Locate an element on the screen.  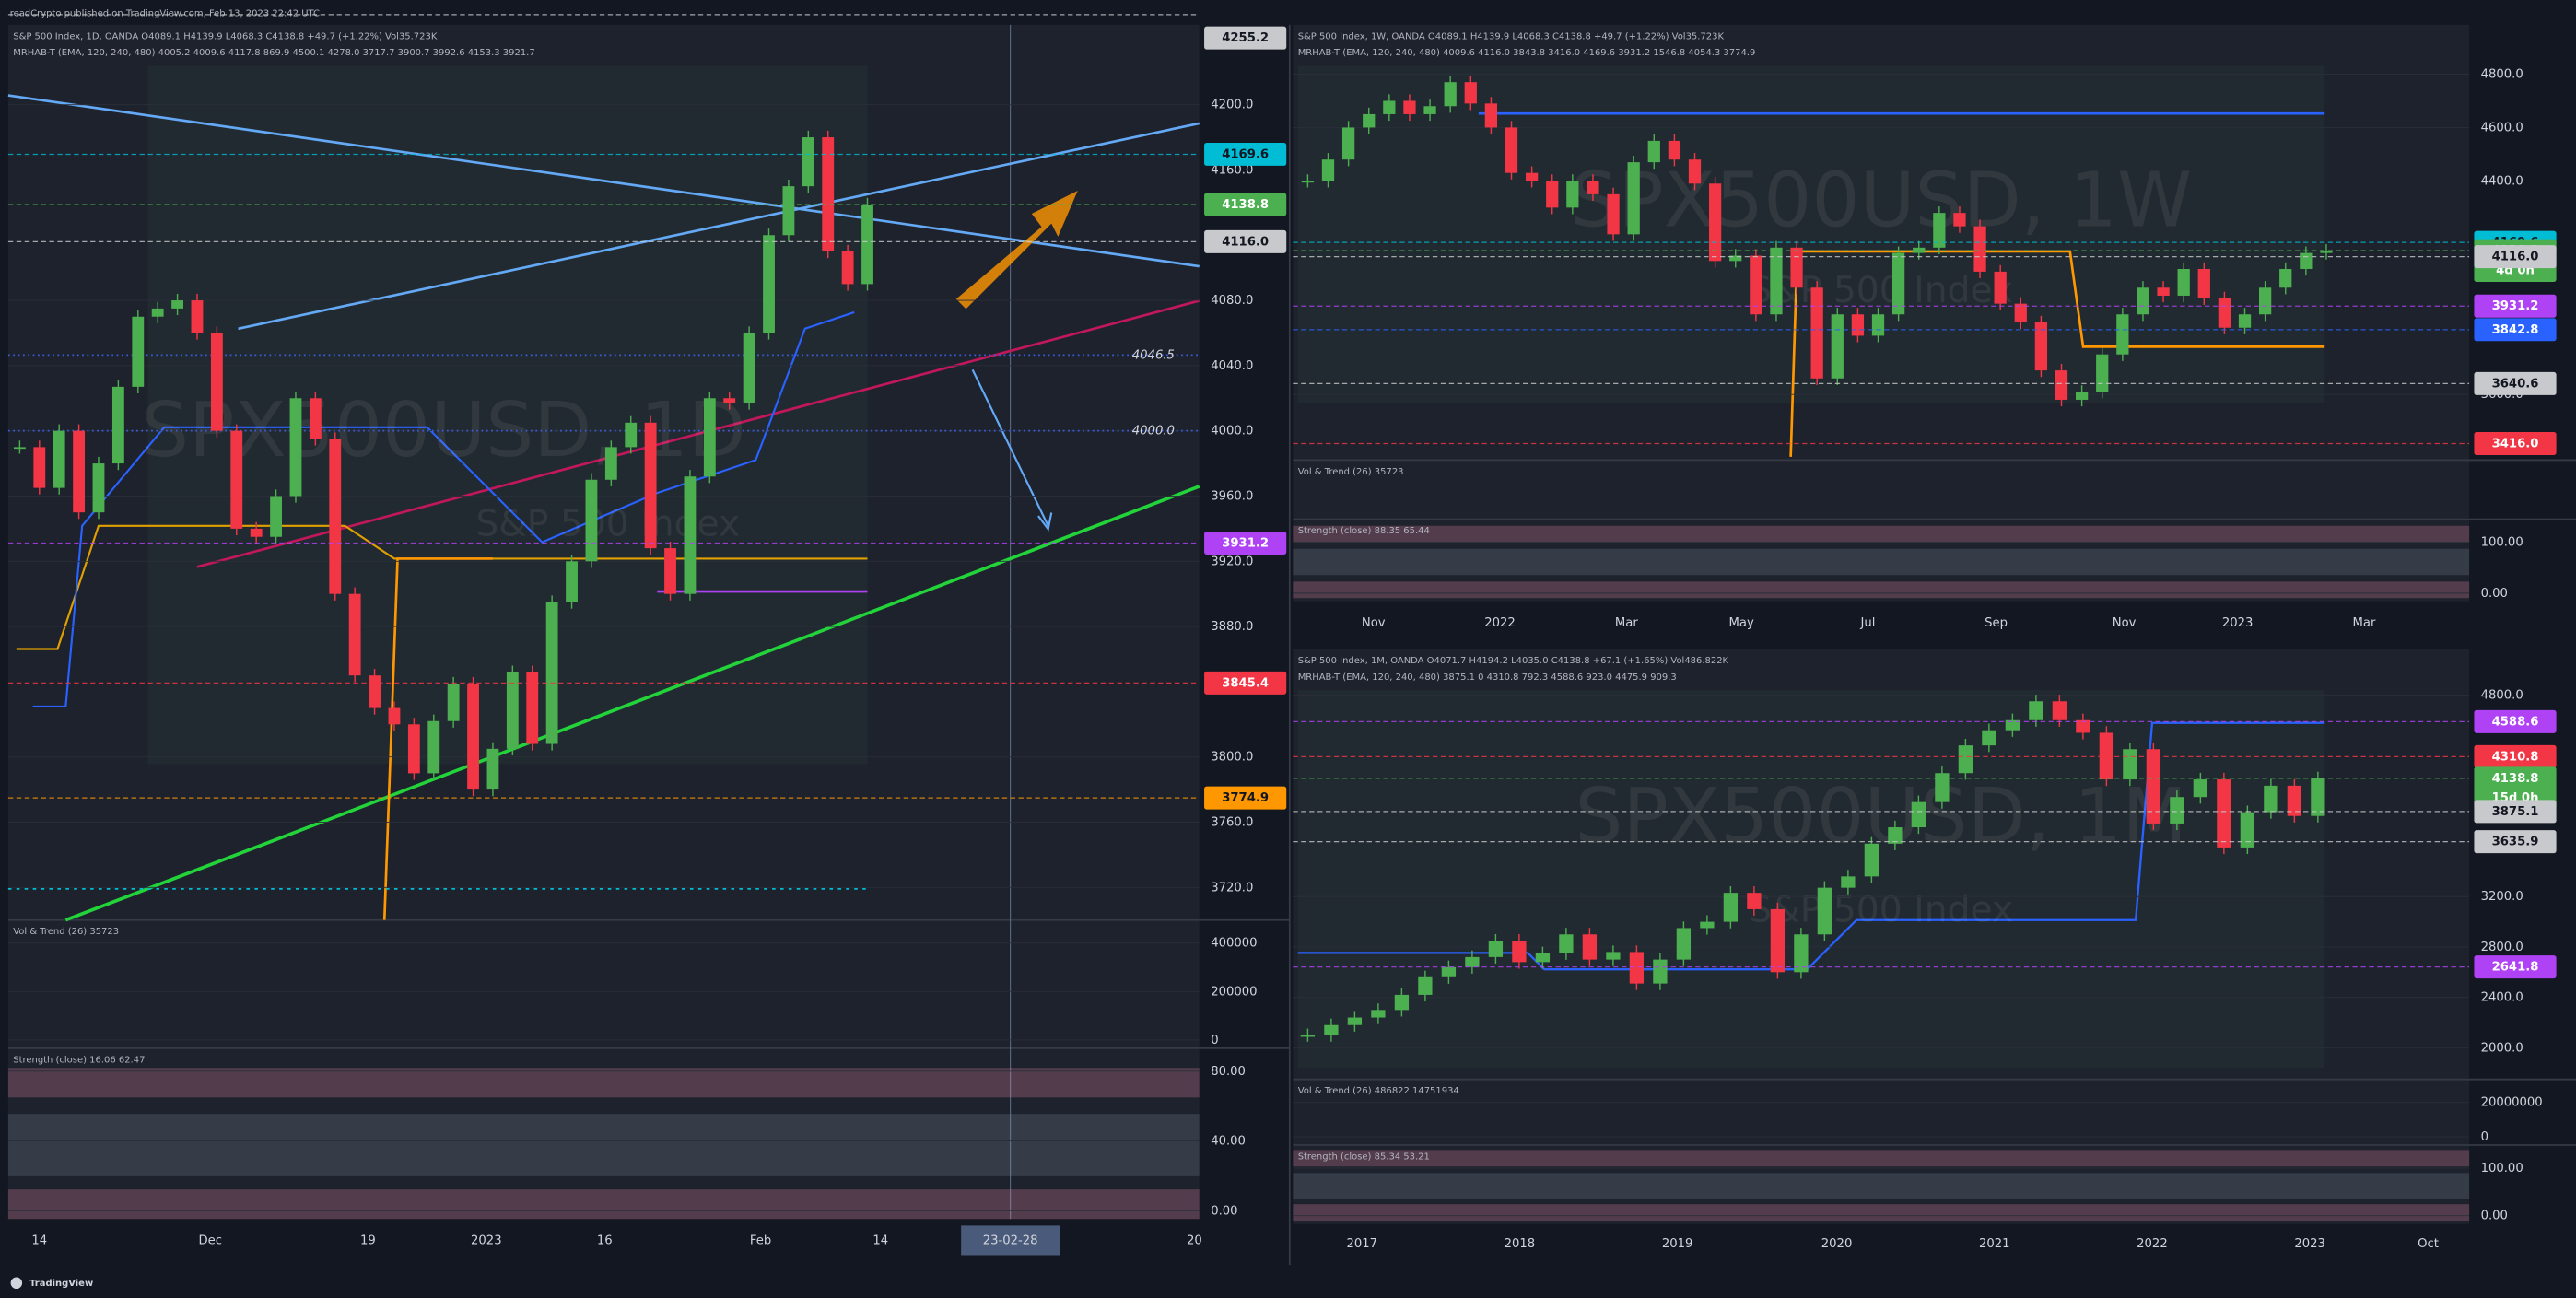
pane-tick-label: 200000 is located at coordinates (1234, 992).